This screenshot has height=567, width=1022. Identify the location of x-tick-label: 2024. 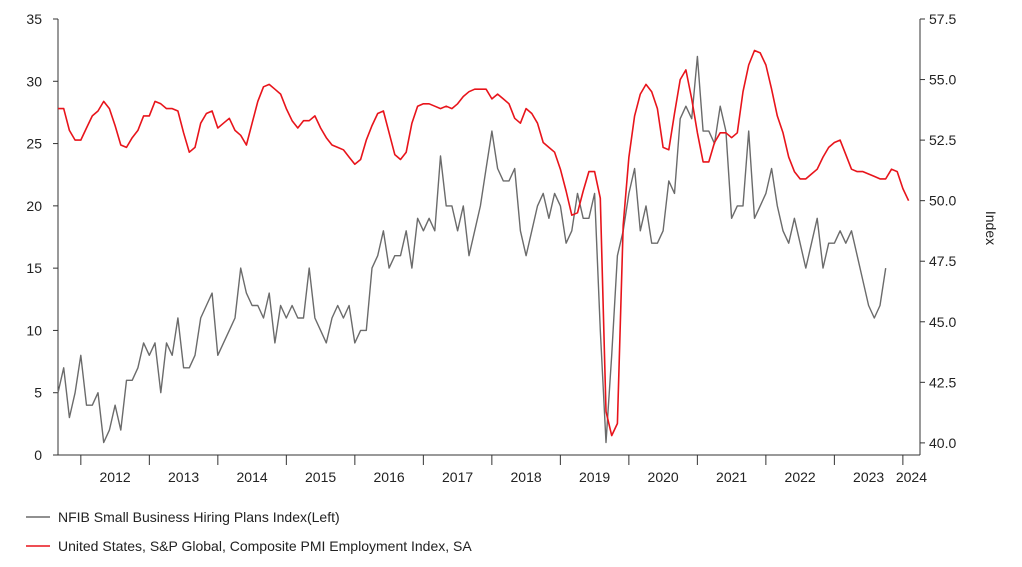
(911, 477).